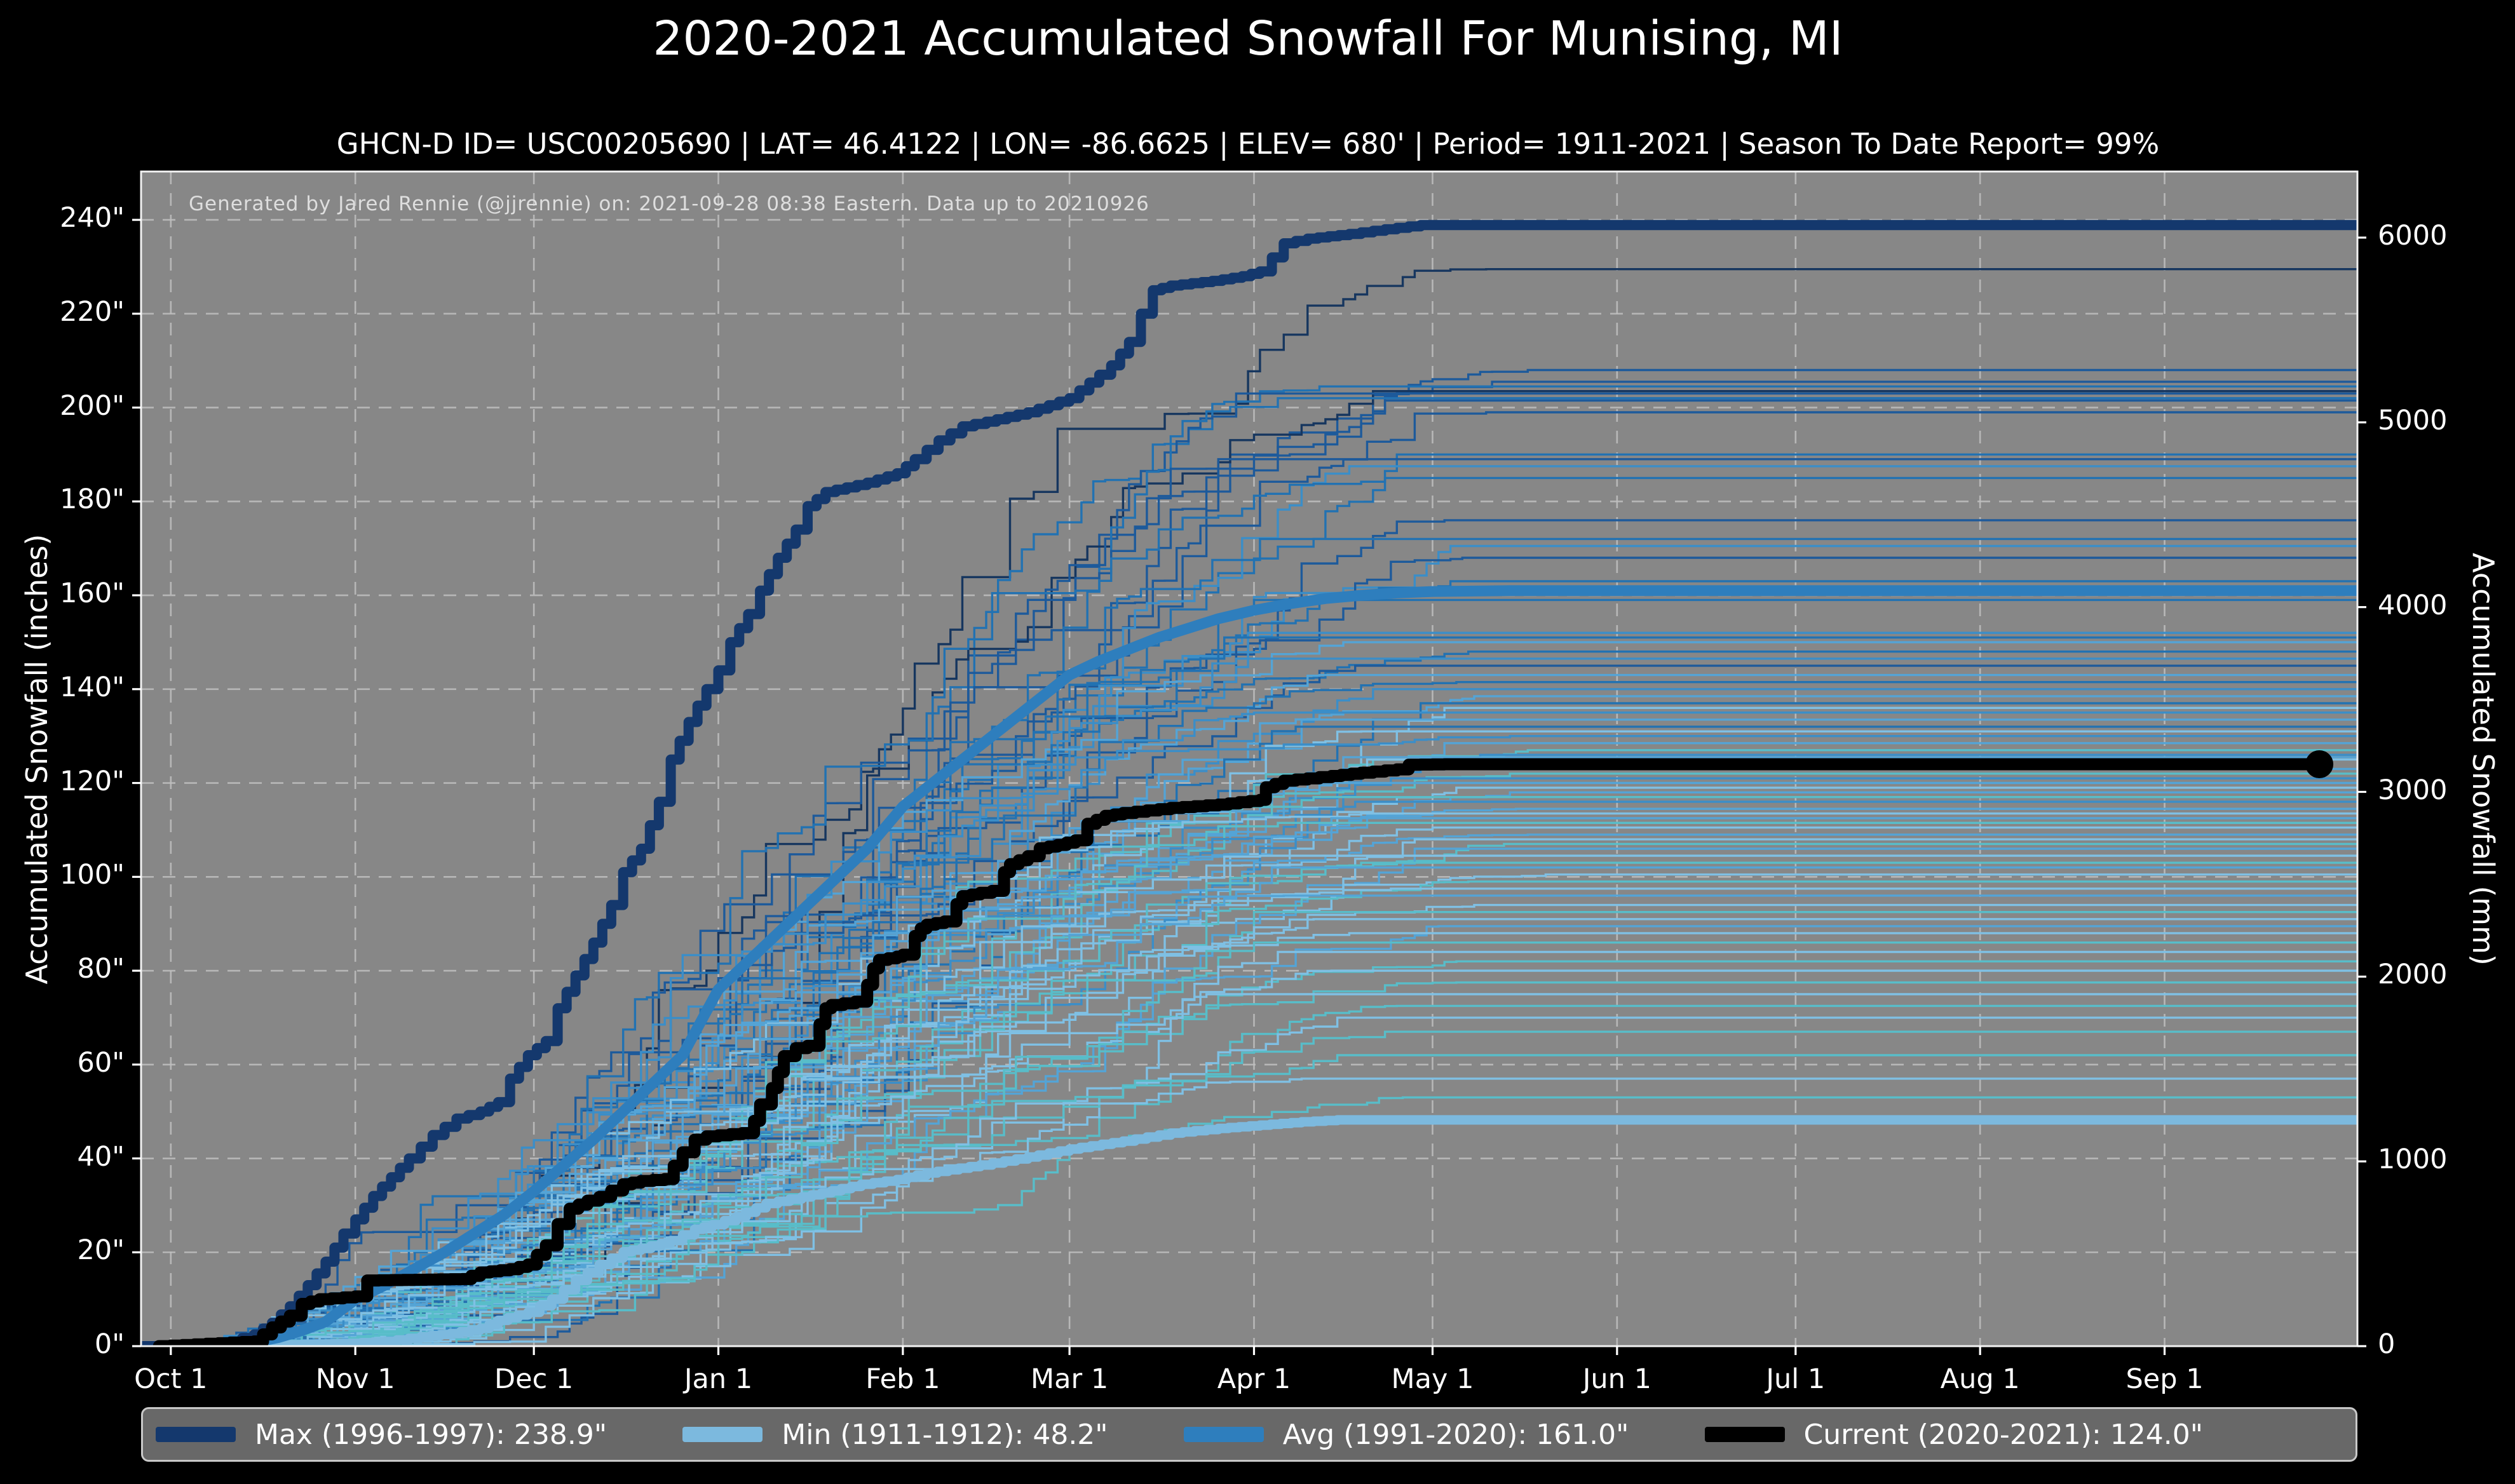 This screenshot has height=1484, width=2515. What do you see at coordinates (2413, 790) in the screenshot?
I see `y-right-tick-label: 3000` at bounding box center [2413, 790].